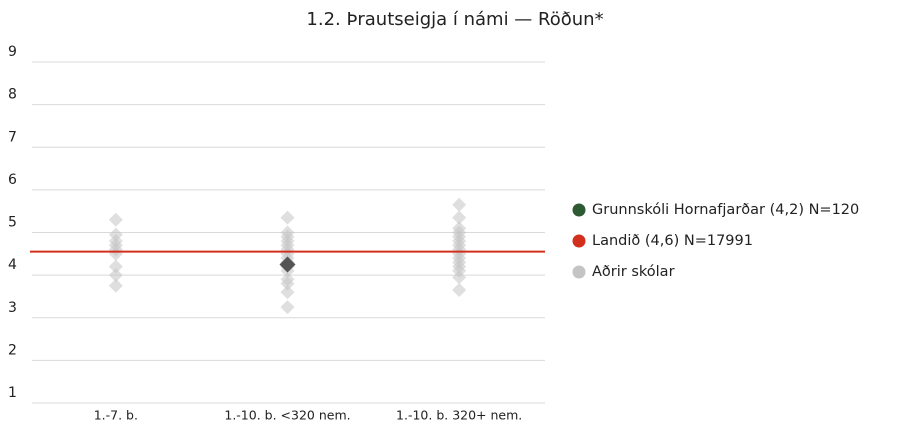 The height and width of the screenshot is (429, 900). Describe the element at coordinates (454, 19) in the screenshot. I see `chart-title: 1.2. Þrautseigja í námi — Röðun*` at that location.